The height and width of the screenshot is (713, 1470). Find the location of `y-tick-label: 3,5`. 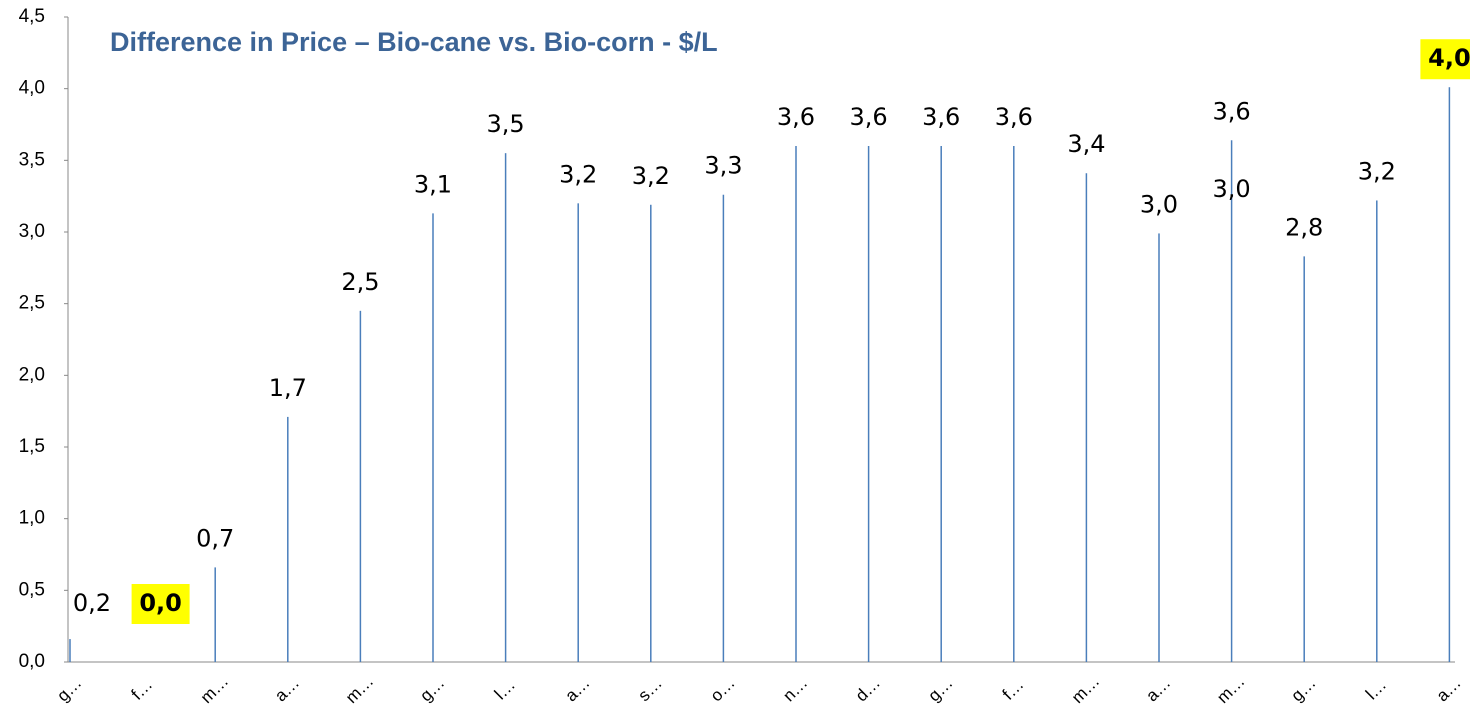

y-tick-label: 3,5 is located at coordinates (32, 159).